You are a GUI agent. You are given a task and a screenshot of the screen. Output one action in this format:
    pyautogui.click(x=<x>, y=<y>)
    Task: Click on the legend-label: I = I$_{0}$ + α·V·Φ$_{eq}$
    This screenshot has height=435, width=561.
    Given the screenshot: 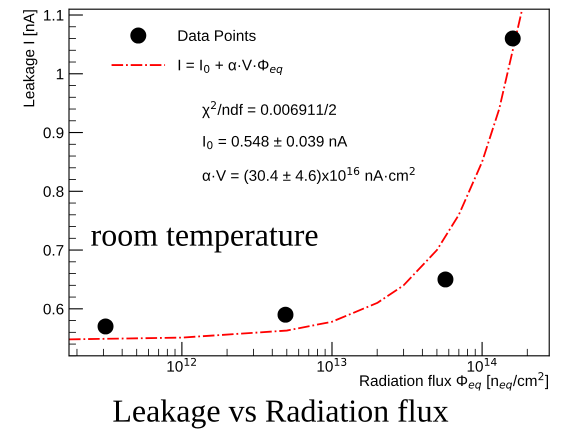 What is the action you would take?
    pyautogui.click(x=230, y=68)
    